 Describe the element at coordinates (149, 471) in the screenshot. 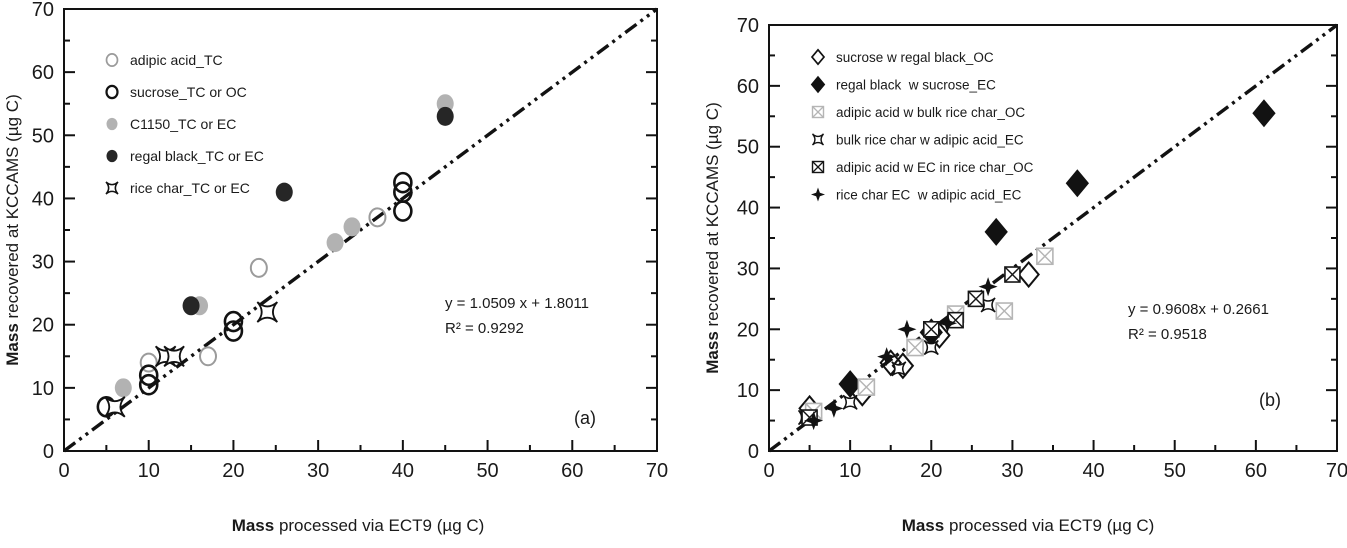

I see `plot-a-x-tick-label: 10` at that location.